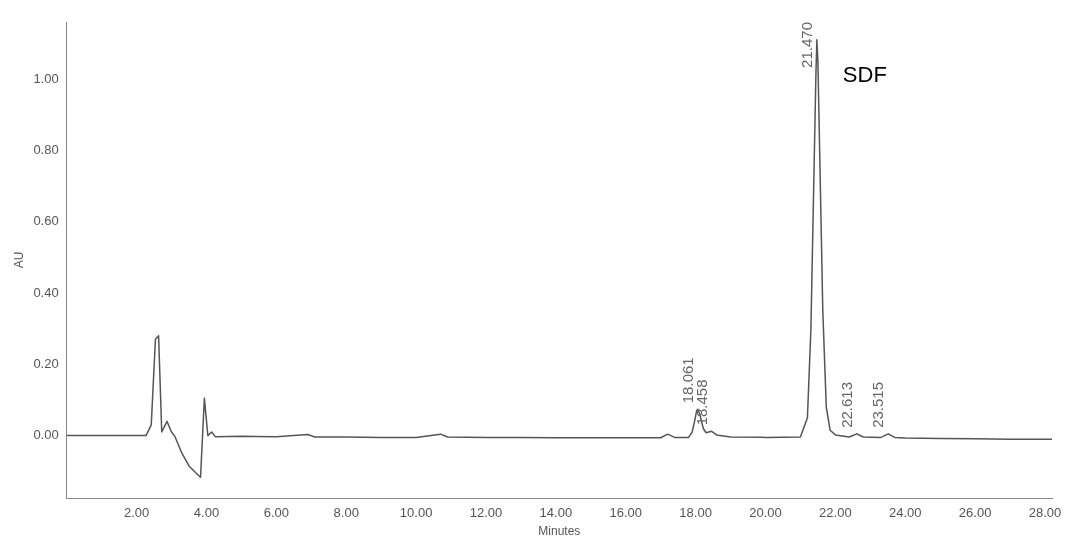 The width and height of the screenshot is (1090, 547). I want to click on x-tick-label: 2.00, so click(136, 513).